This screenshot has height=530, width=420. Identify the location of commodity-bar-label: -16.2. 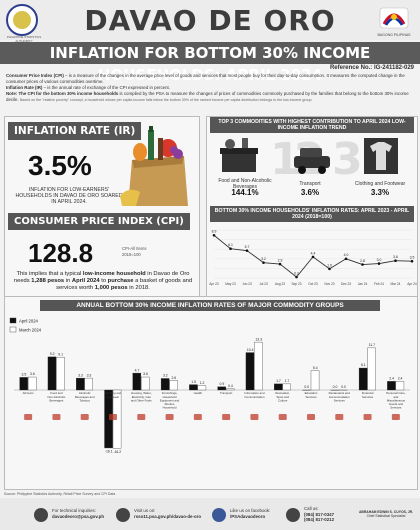
(117, 452).